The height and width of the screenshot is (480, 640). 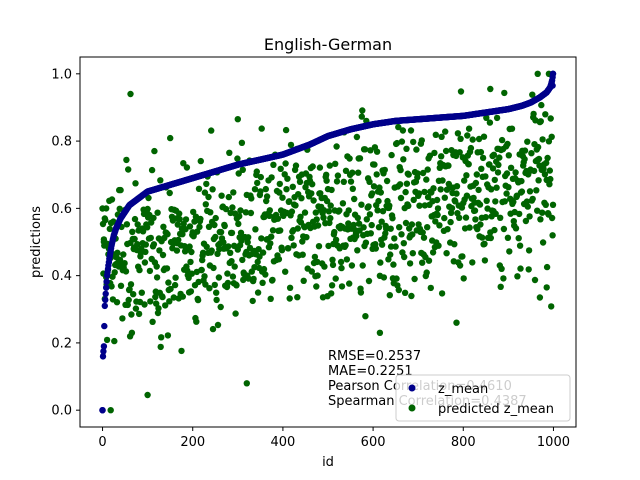 I want to click on legend-box, so click(x=483, y=398).